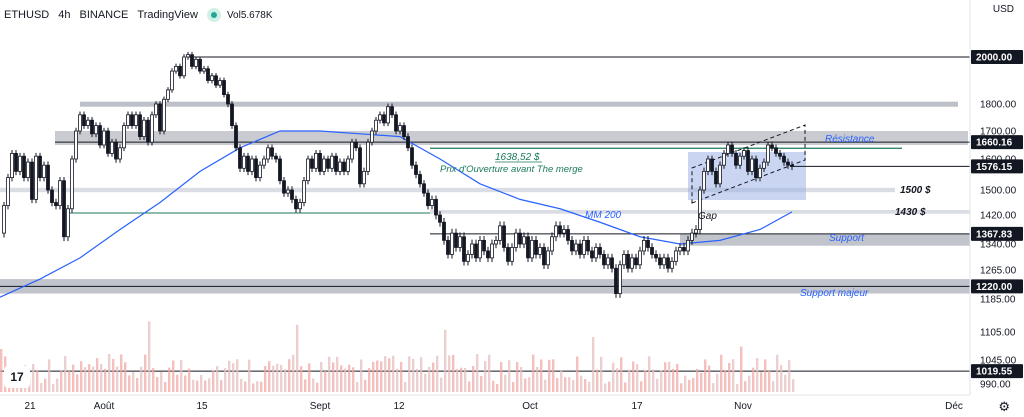  I want to click on interval-label: 4h, so click(64, 15).